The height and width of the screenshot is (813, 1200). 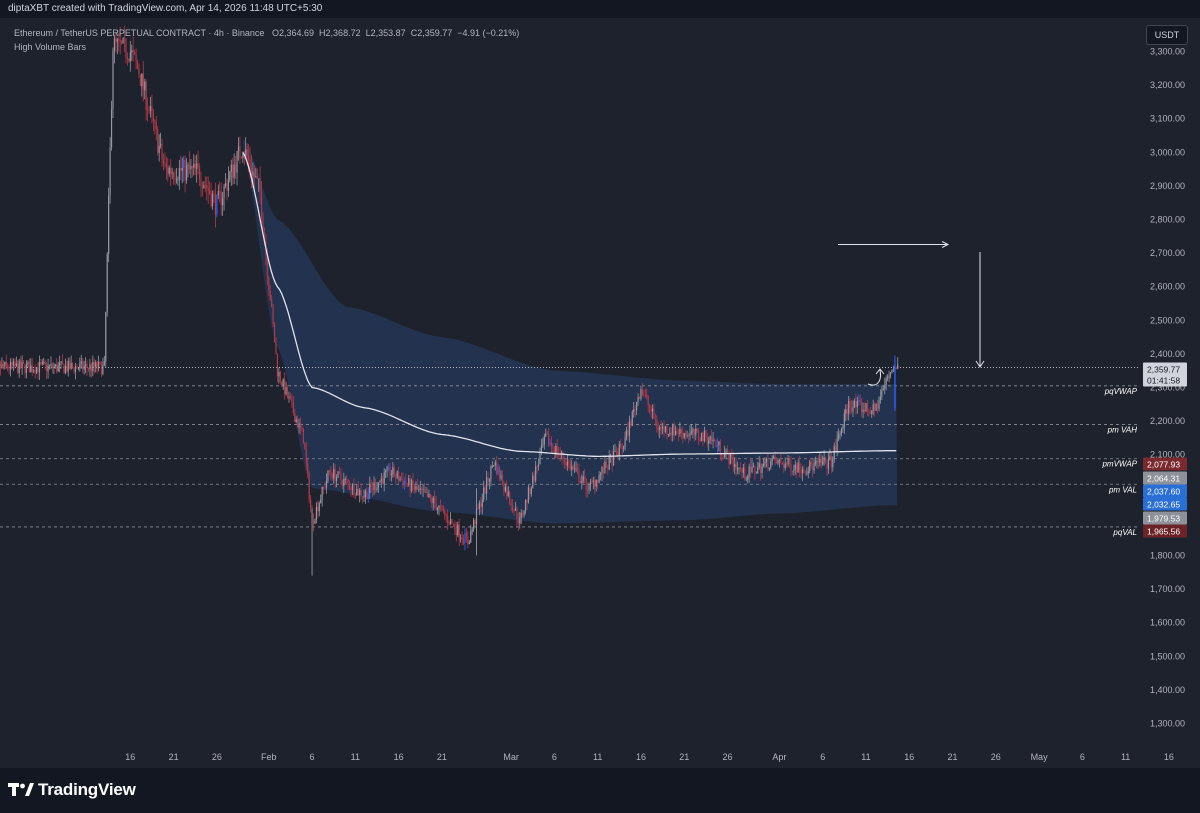 What do you see at coordinates (50, 47) in the screenshot?
I see `legend-indicator: High Volume Bars` at bounding box center [50, 47].